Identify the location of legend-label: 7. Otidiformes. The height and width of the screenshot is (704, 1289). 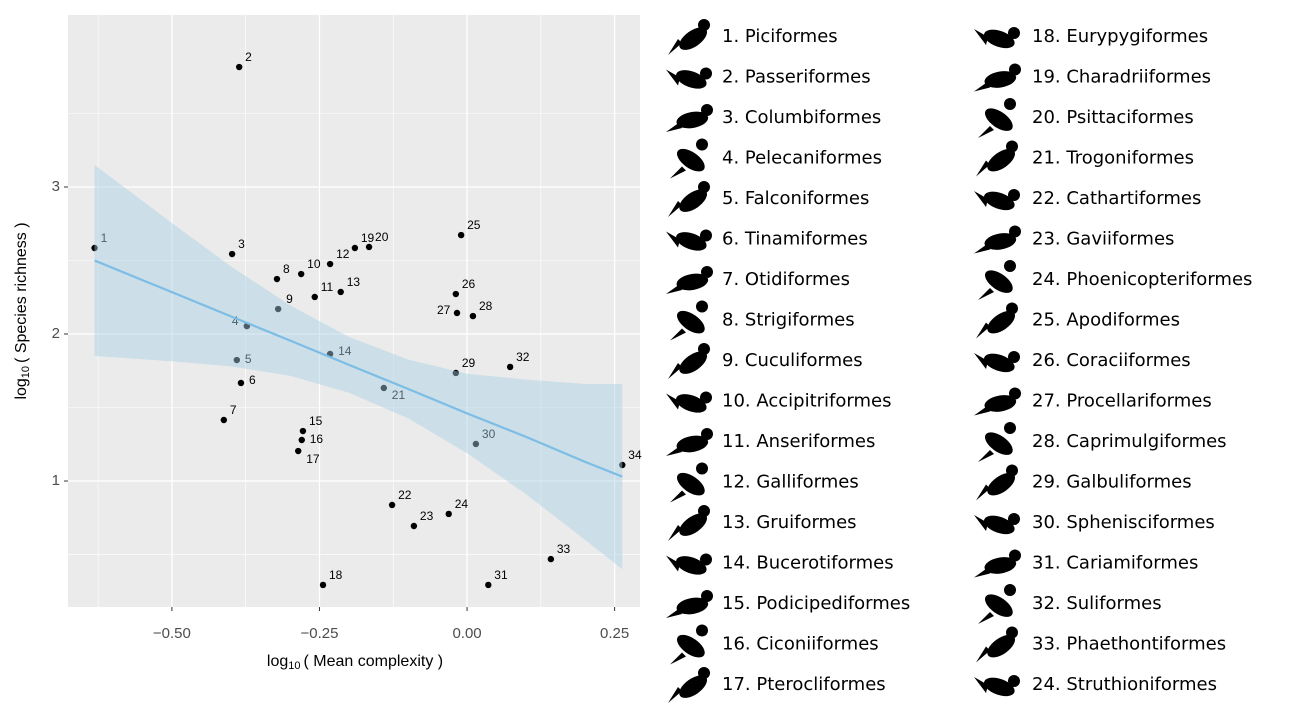
(786, 279).